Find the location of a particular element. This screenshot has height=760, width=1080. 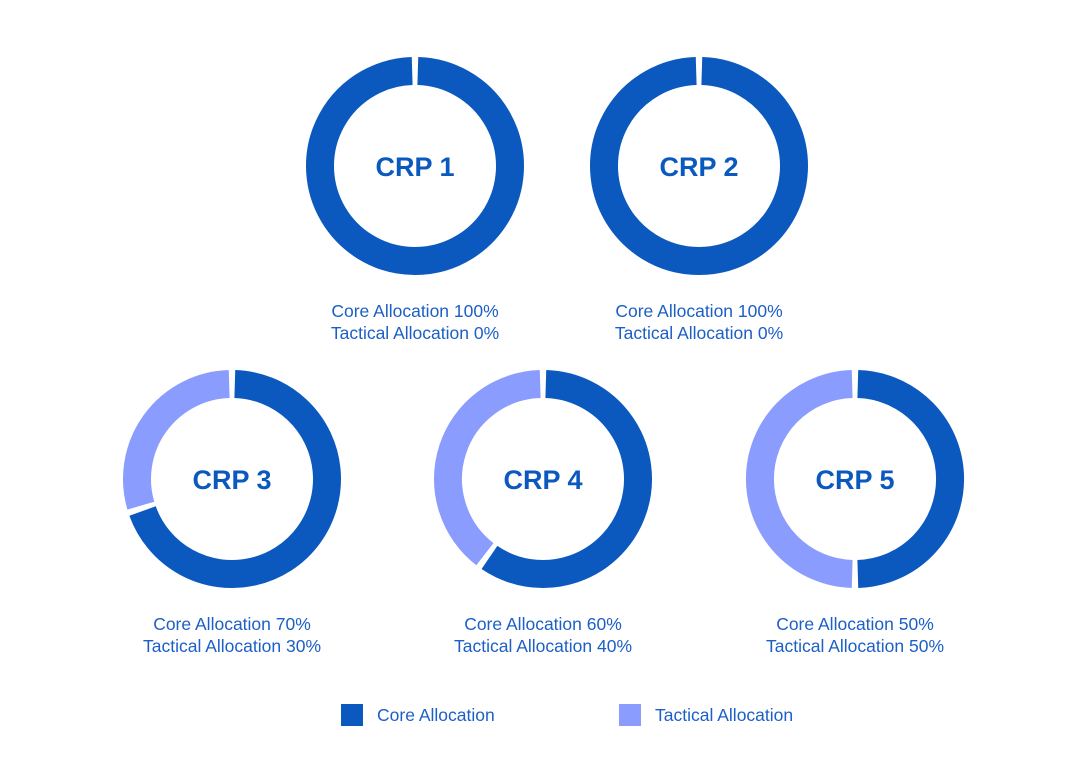

donut-5-tactical-caption: Tactical Allocation 50% is located at coordinates (855, 646).